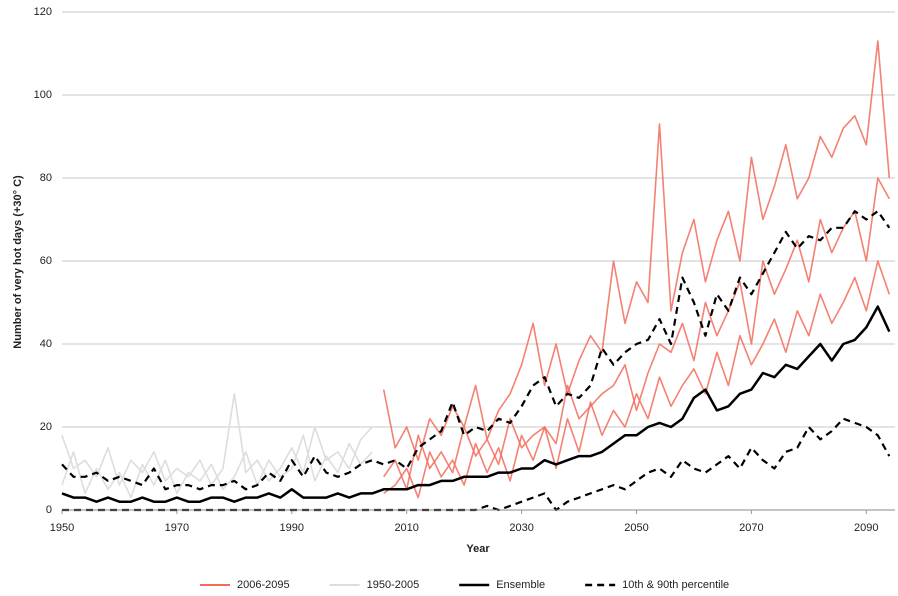 The width and height of the screenshot is (898, 596). I want to click on x-tick-label: 2070, so click(751, 528).